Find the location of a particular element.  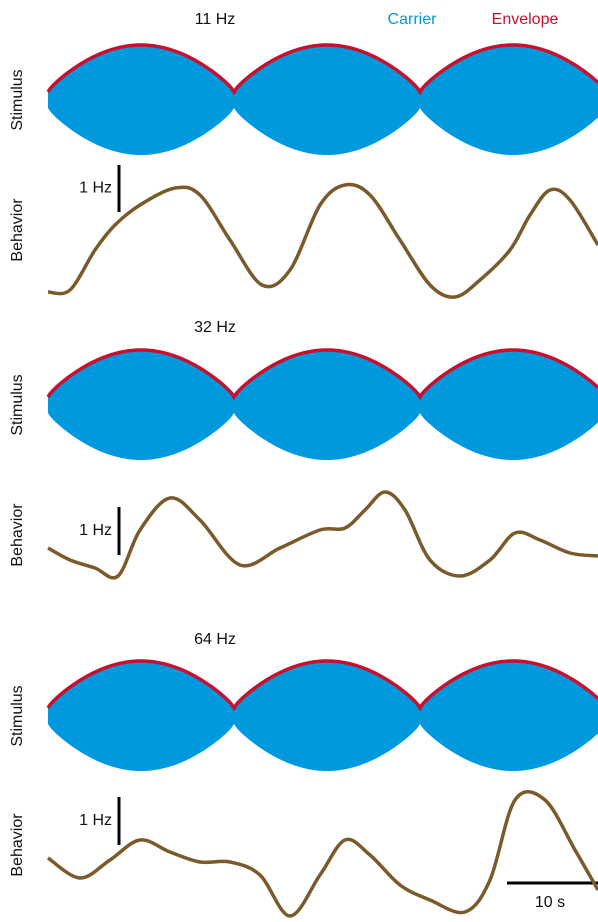

panel-title: 11 Hz is located at coordinates (215, 19).